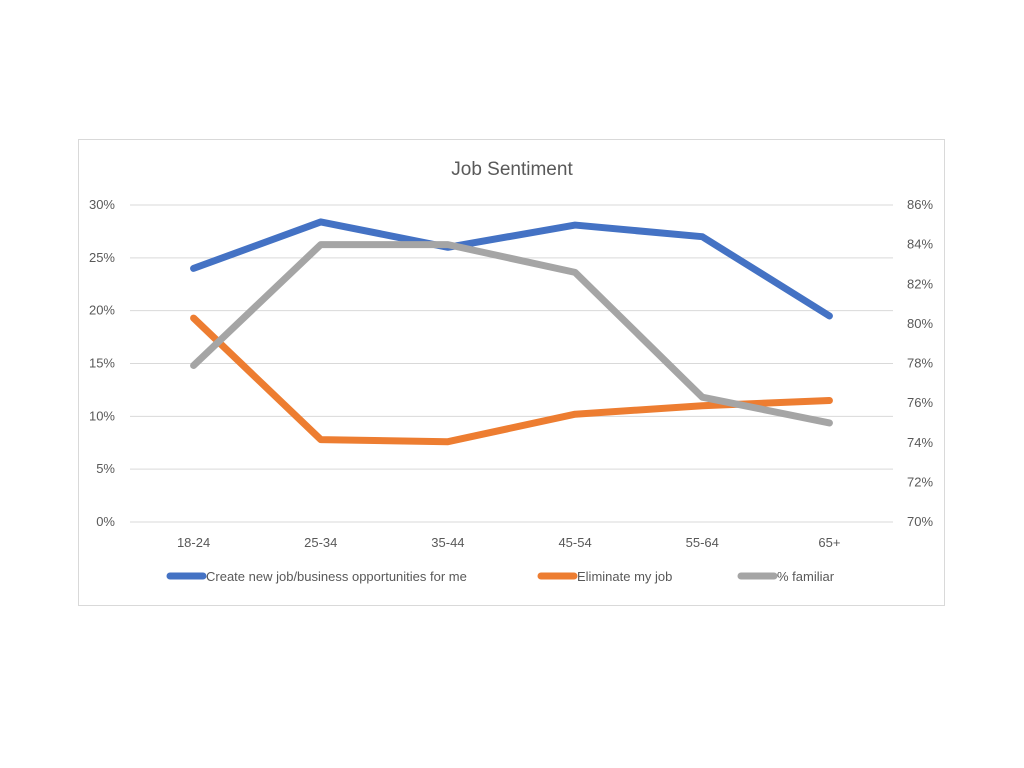 The image size is (1024, 768). I want to click on right-tick-label: 86%, so click(920, 204).